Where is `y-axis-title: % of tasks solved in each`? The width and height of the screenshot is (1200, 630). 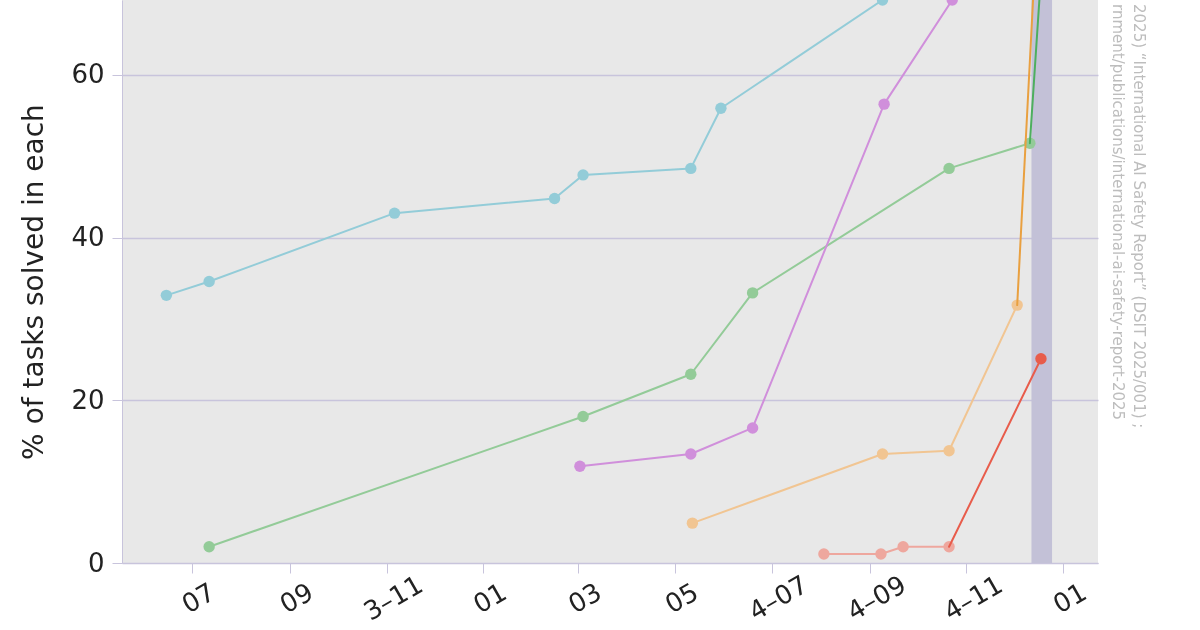
y-axis-title: % of tasks solved in each is located at coordinates (34, 282).